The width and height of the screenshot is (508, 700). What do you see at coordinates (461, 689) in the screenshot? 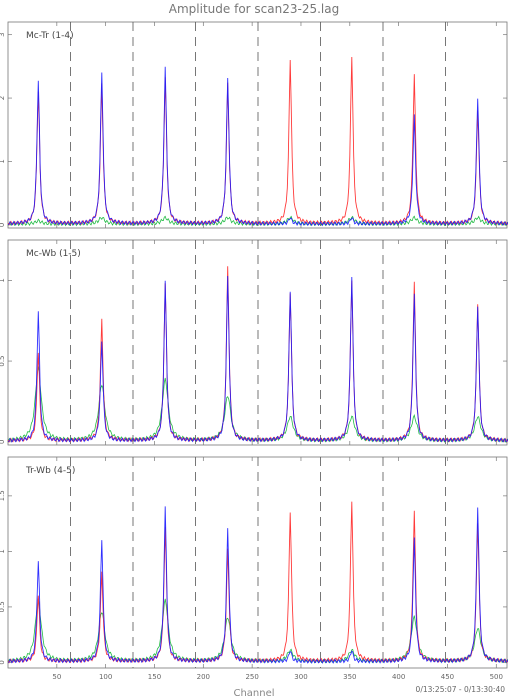
I see `time-range: 0/13:25:07 - 0/13:30:40` at bounding box center [461, 689].